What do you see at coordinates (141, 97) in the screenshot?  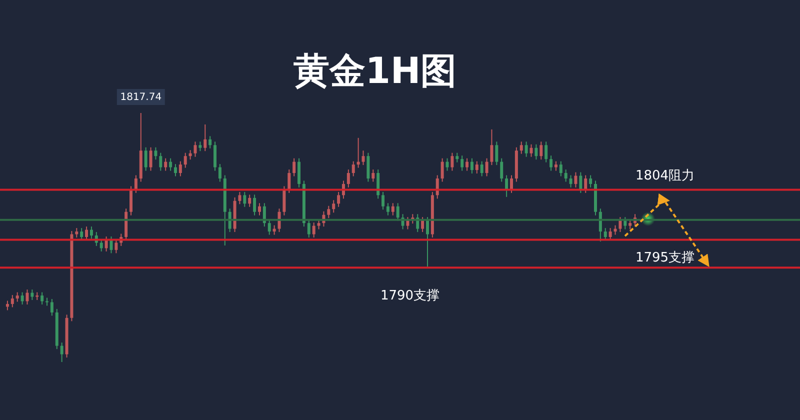 I see `text: 1817.74` at bounding box center [141, 97].